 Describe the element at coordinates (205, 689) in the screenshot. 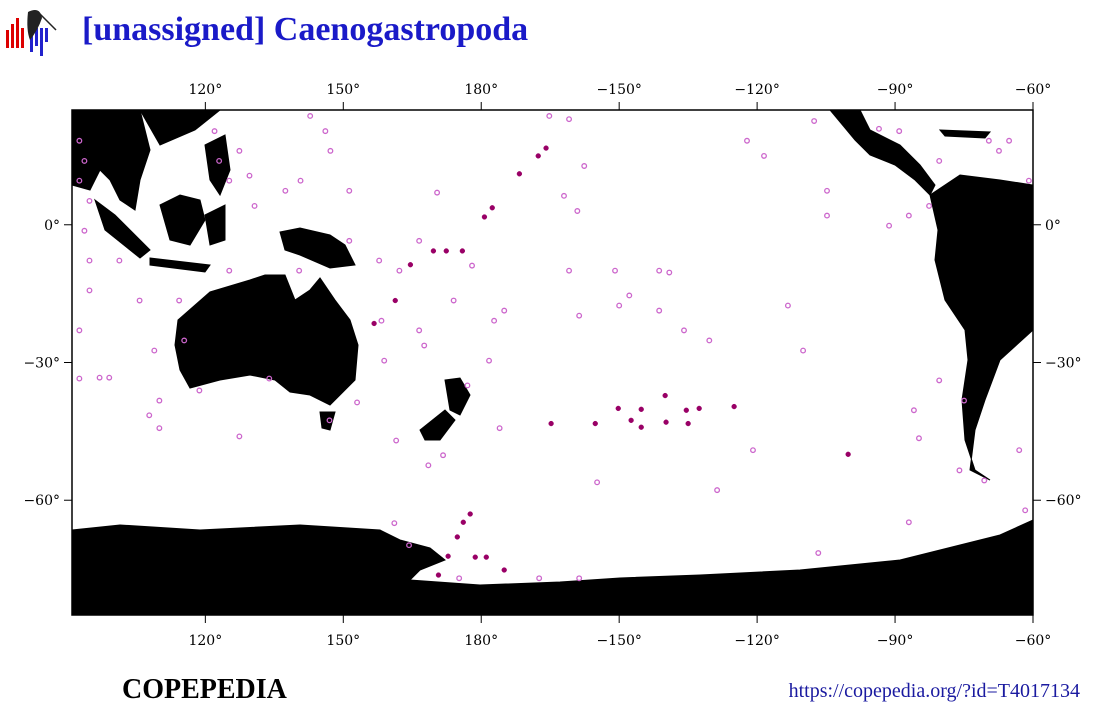

I see `footer-brand: COPEPEDIA` at that location.